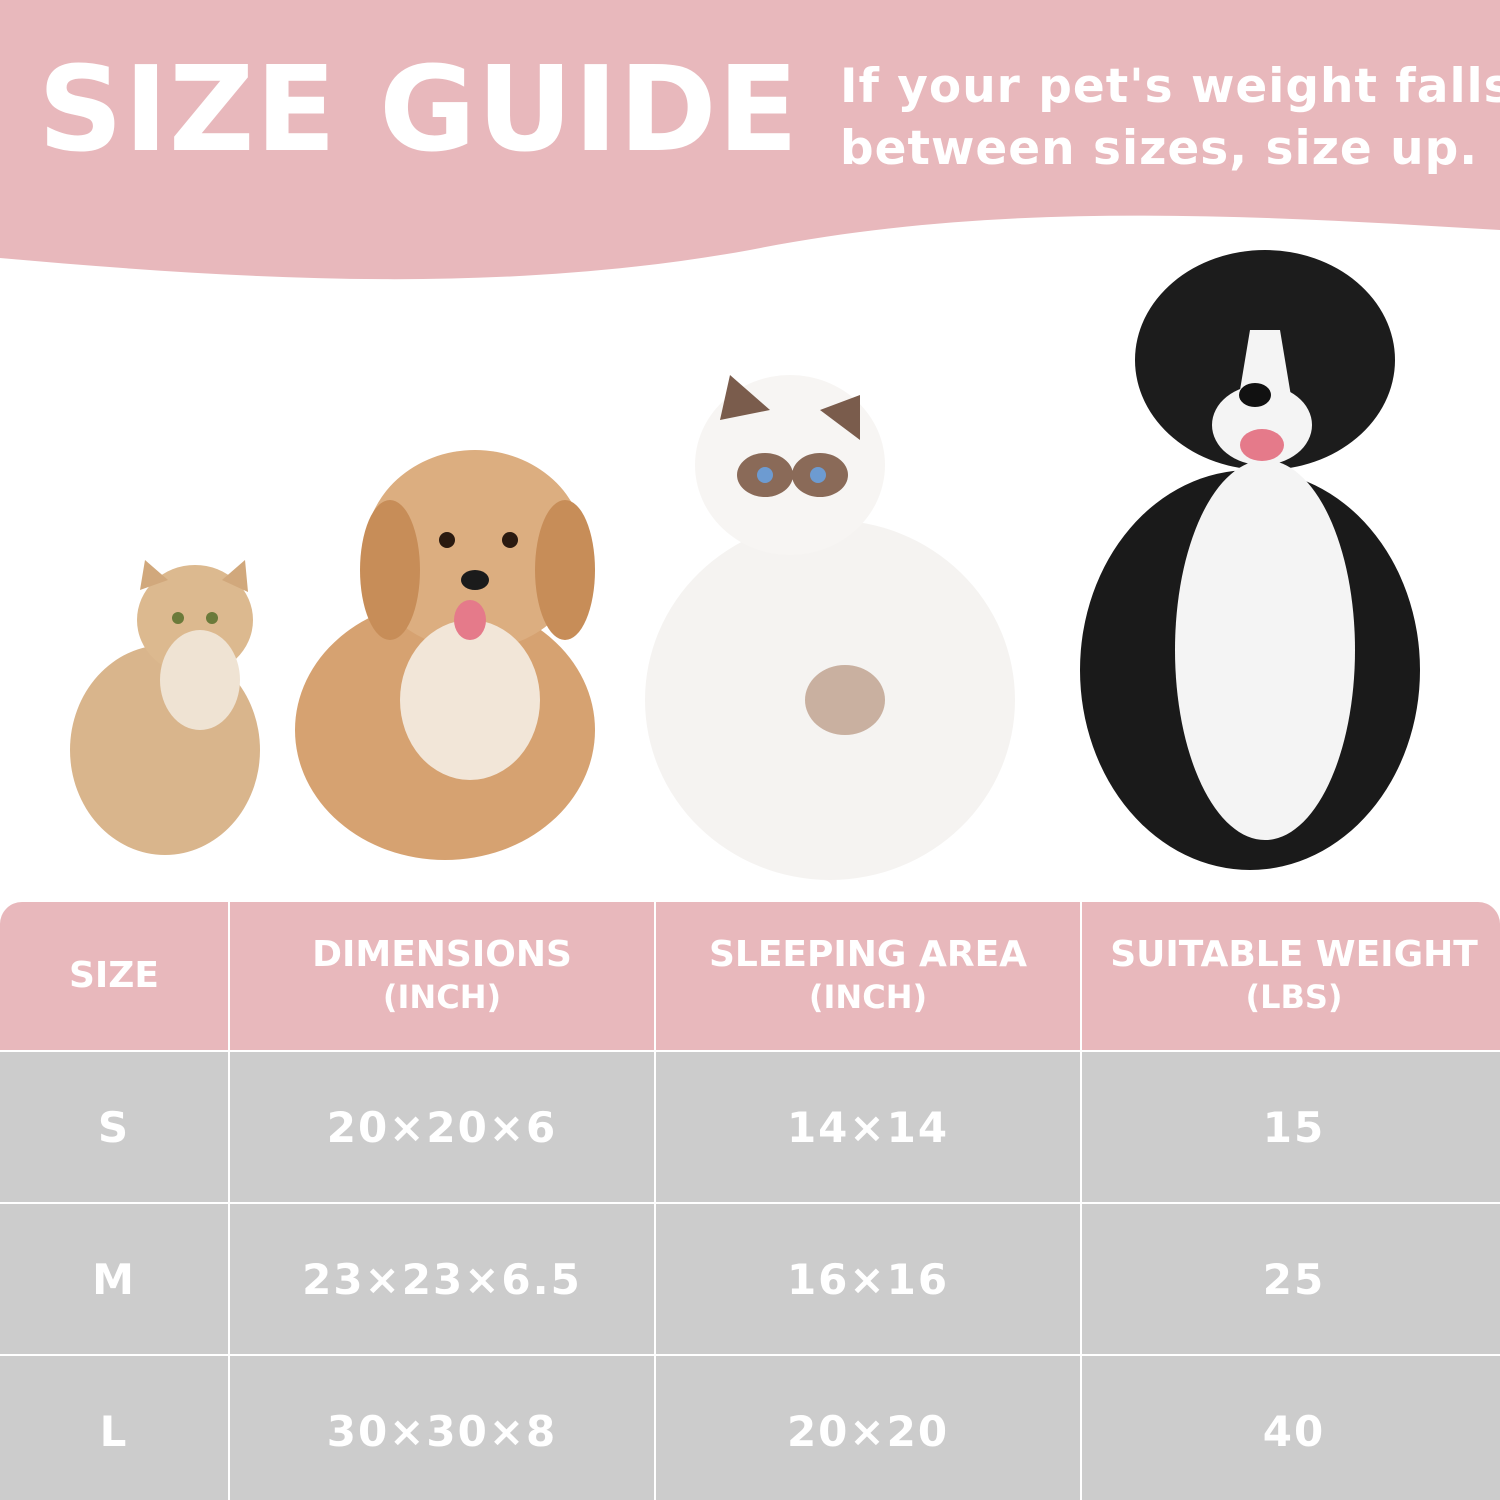 The height and width of the screenshot is (1500, 1500). What do you see at coordinates (419, 109) in the screenshot?
I see `page-title: SIZE GUIDE` at bounding box center [419, 109].